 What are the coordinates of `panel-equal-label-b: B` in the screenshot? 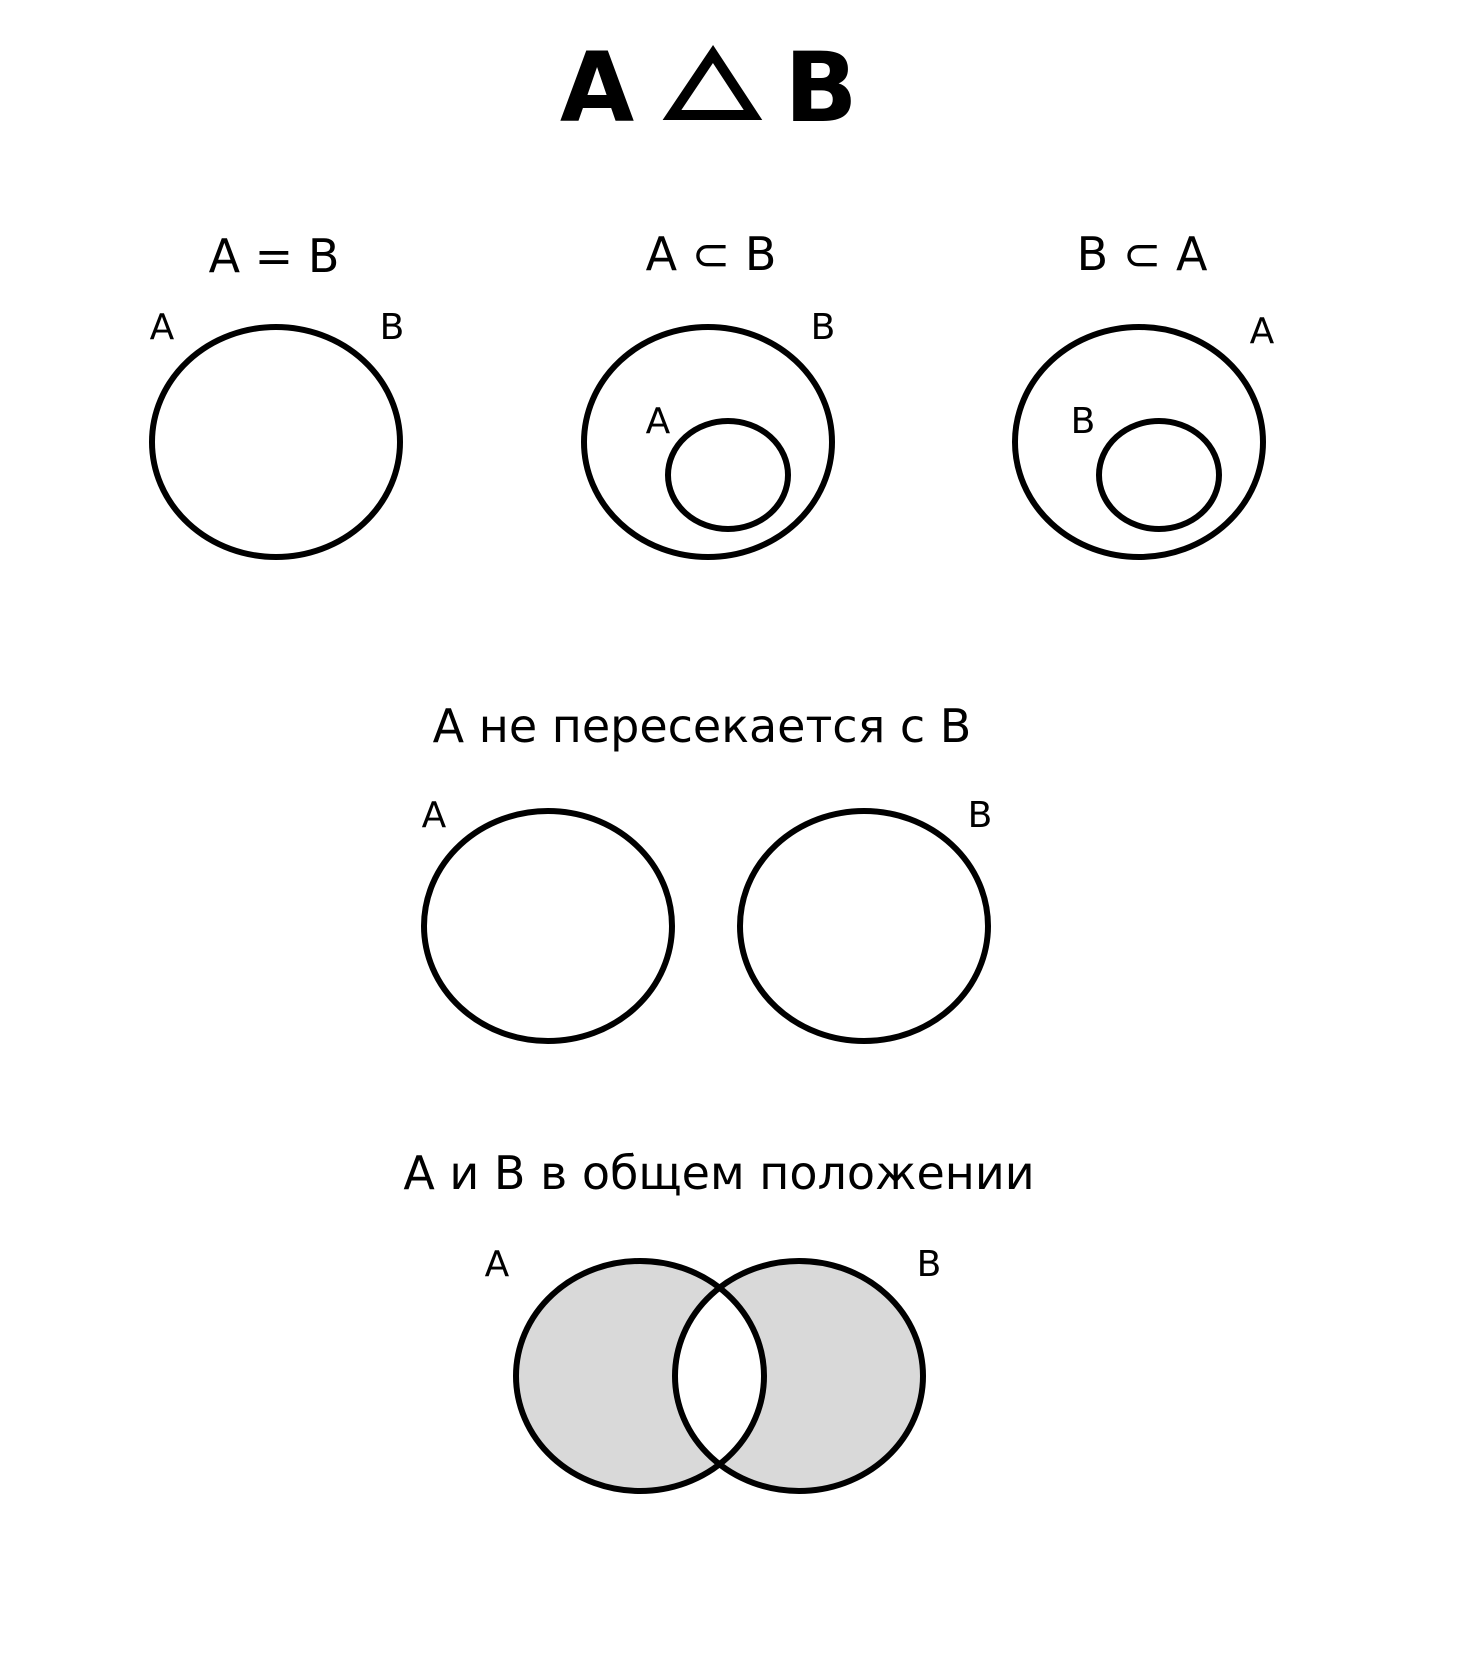 It's located at (392, 327).